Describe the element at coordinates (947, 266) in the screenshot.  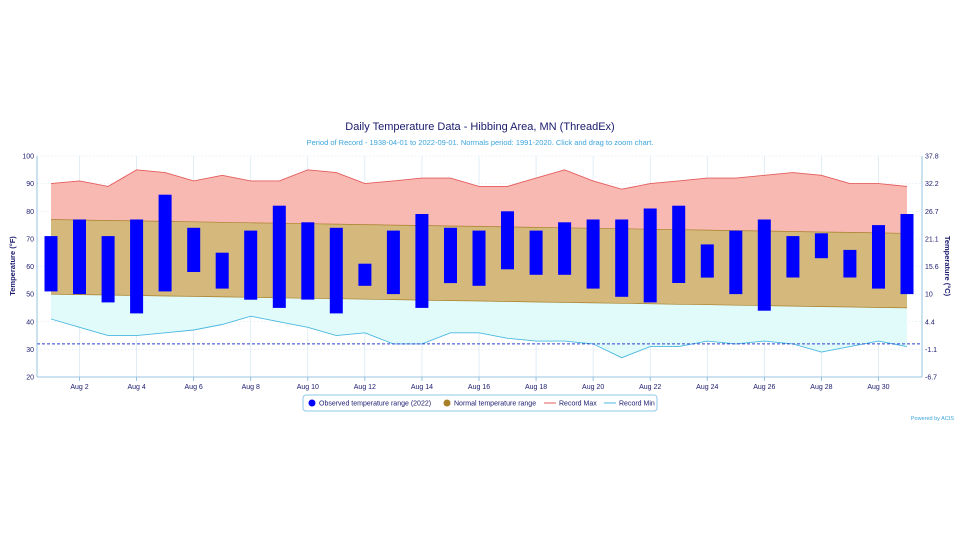
I see `y-axis-title-right: Temperature (°C)` at that location.